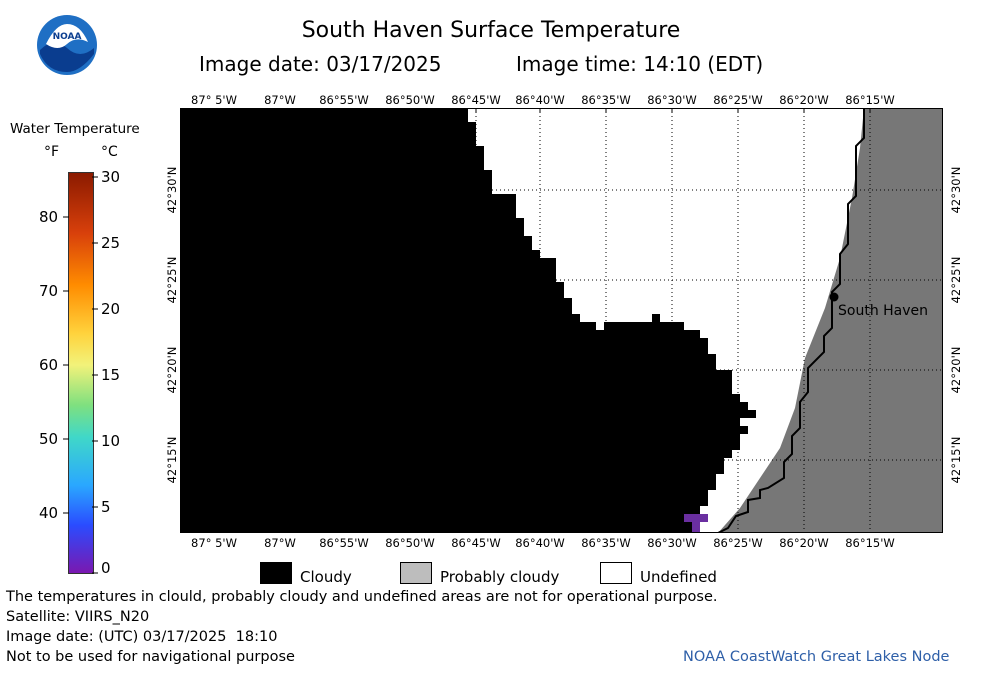  What do you see at coordinates (49, 513) in the screenshot?
I see `f-tick-40: 40` at bounding box center [49, 513].